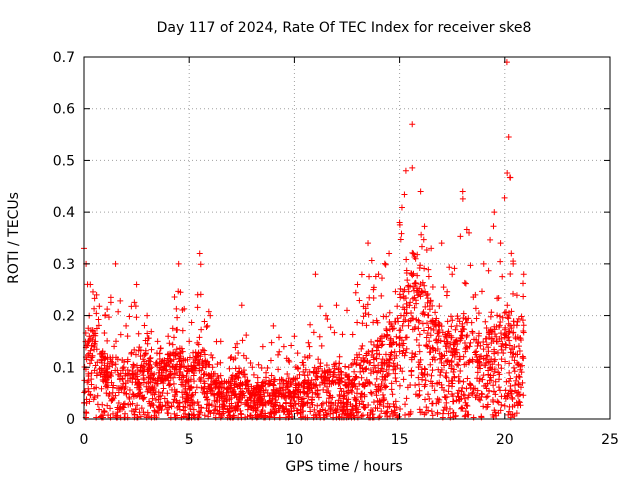 The width and height of the screenshot is (640, 480). I want to click on y-tick-label: 0.5, so click(64, 161).